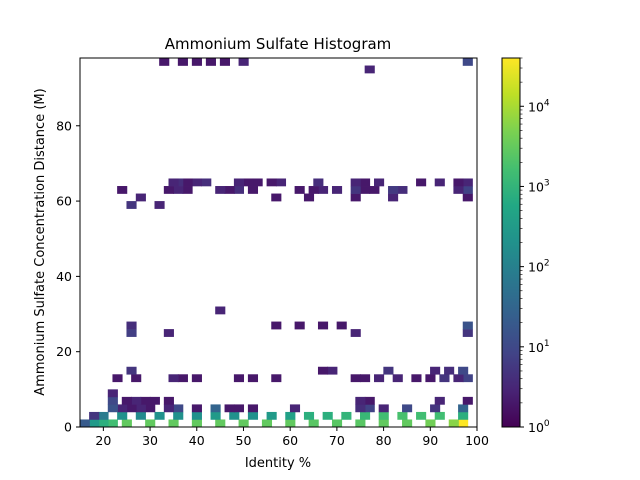 The height and width of the screenshot is (480, 640). I want to click on y-axis: 0 20 40 60 80, so click(68, 276).